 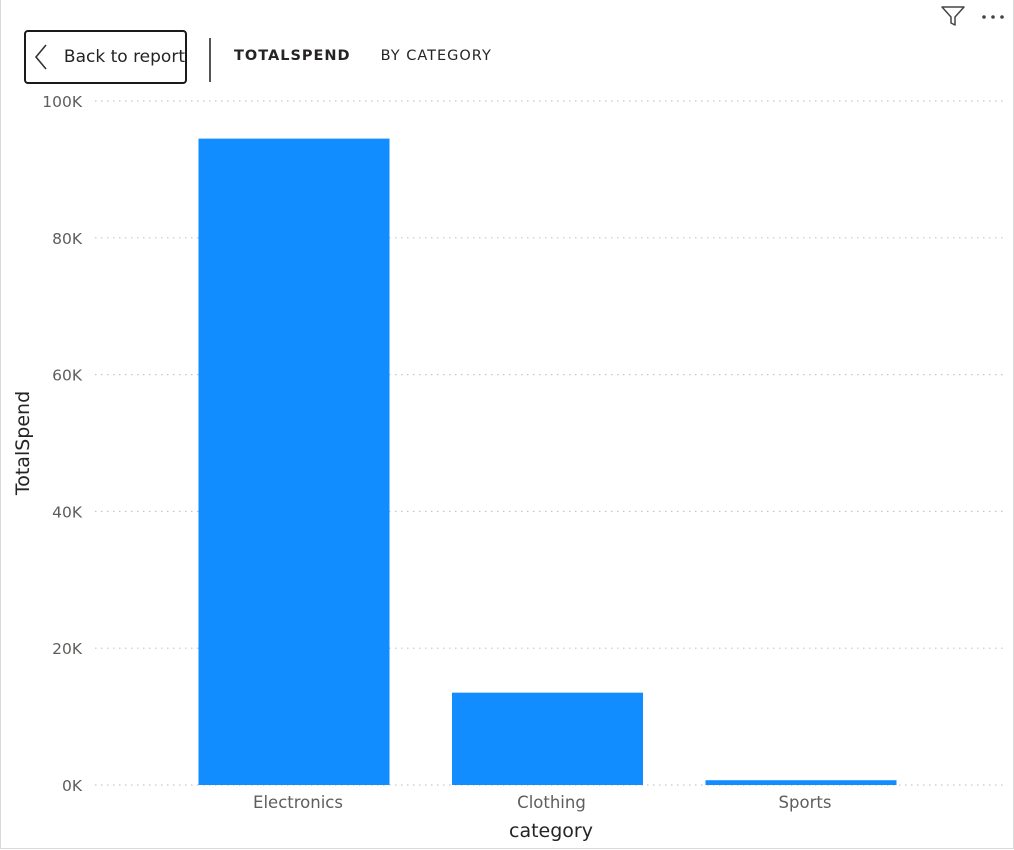 What do you see at coordinates (298, 802) in the screenshot?
I see `x-tick-label: Electronics` at bounding box center [298, 802].